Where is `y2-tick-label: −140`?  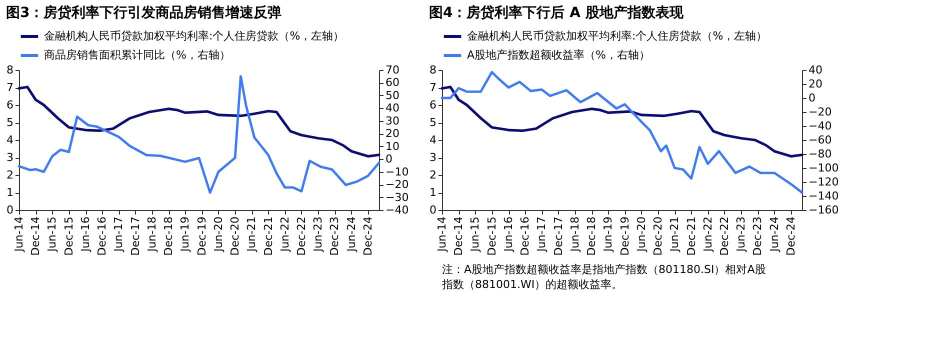 y2-tick-label: −140 is located at coordinates (823, 196).